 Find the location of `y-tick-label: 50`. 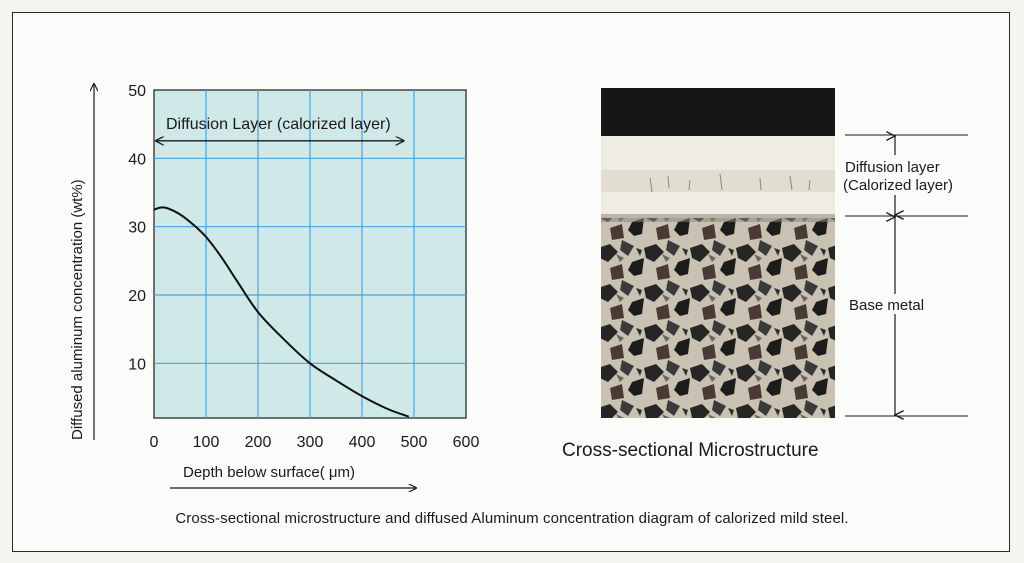

y-tick-label: 50 is located at coordinates (137, 91).